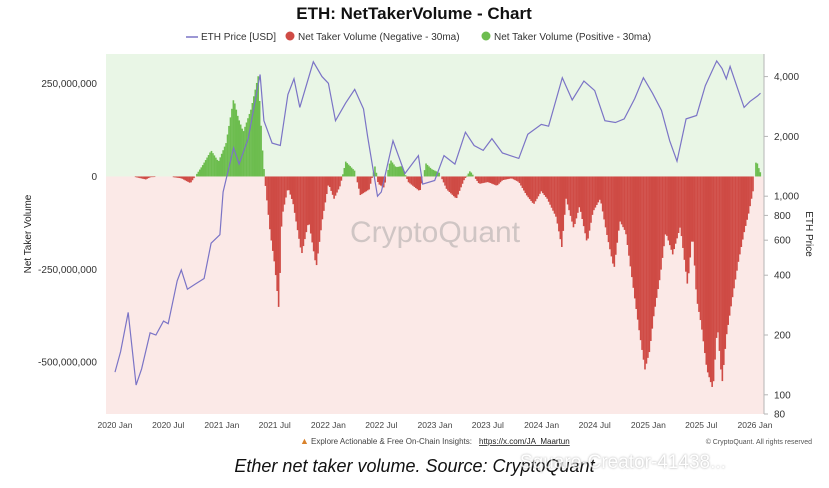 The width and height of the screenshot is (829, 488). Describe the element at coordinates (414, 13) in the screenshot. I see `chart-title: ETH: NetTakerVolume - Chart` at that location.